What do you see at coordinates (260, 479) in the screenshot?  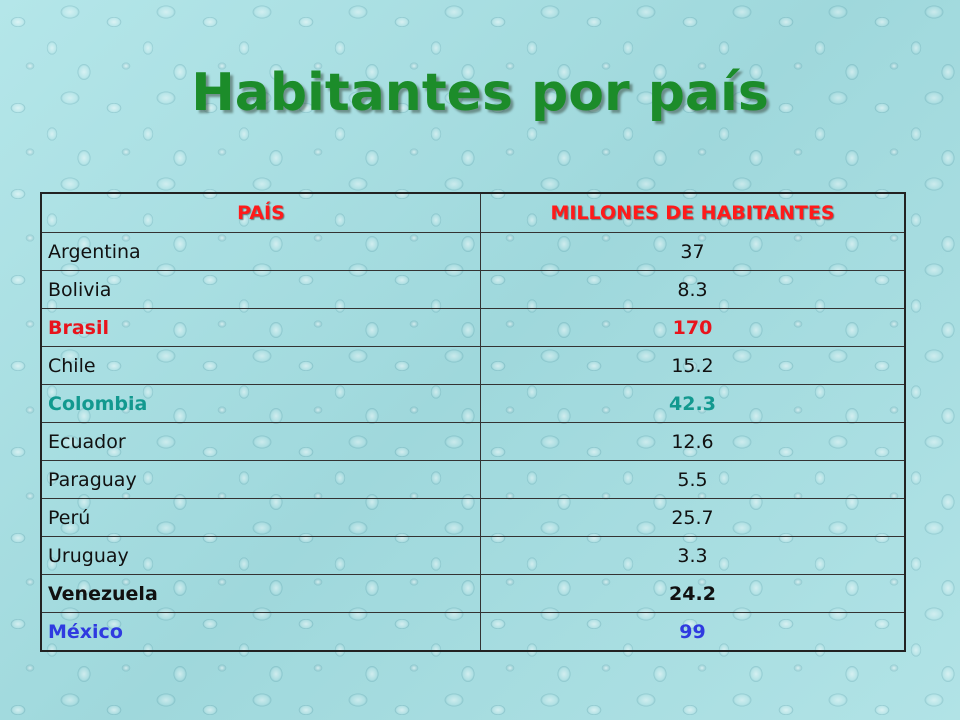 I see `country-cell: Paraguay` at bounding box center [260, 479].